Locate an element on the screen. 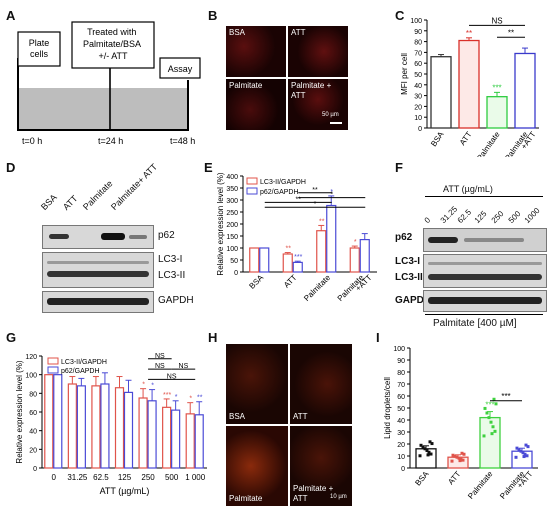 The height and width of the screenshot is (520, 550). g-ytick-label: 0 is located at coordinates (35, 469).